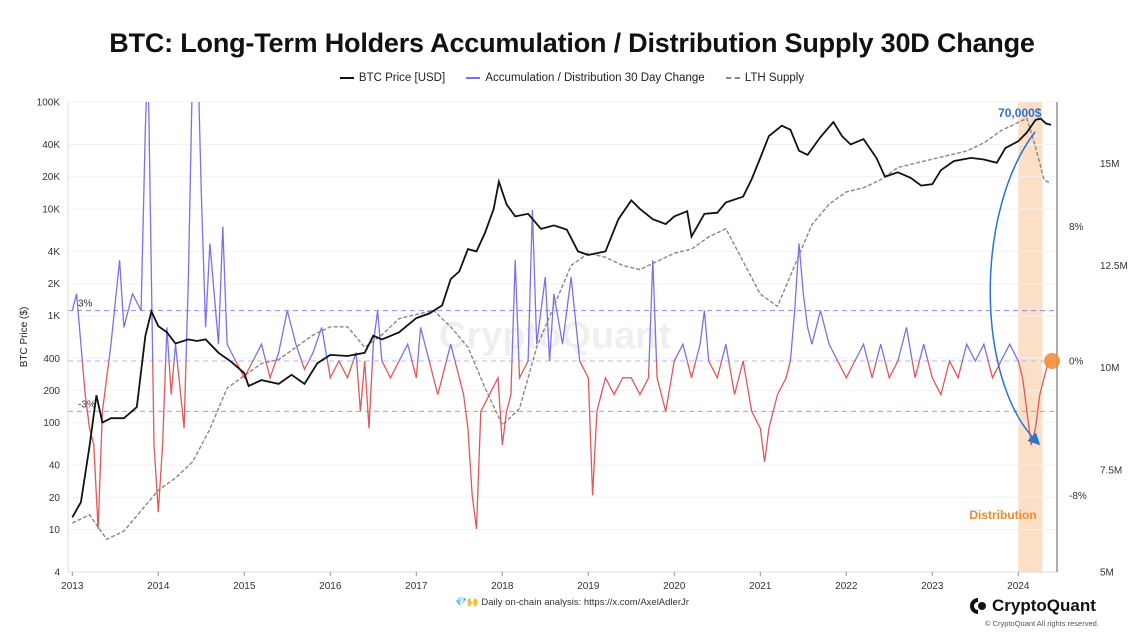  I want to click on y-left-tick-label: 4K, so click(54, 252).